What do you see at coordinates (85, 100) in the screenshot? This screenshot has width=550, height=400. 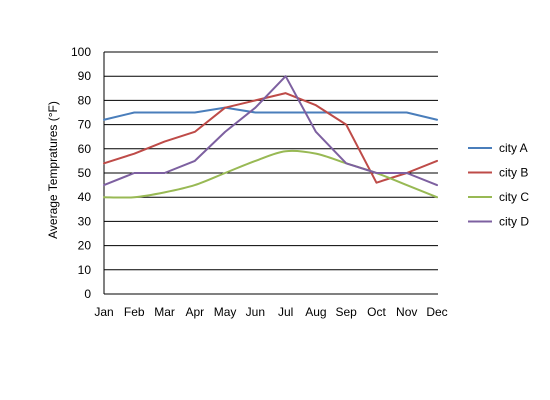 I see `y-tick-label: 80` at bounding box center [85, 100].